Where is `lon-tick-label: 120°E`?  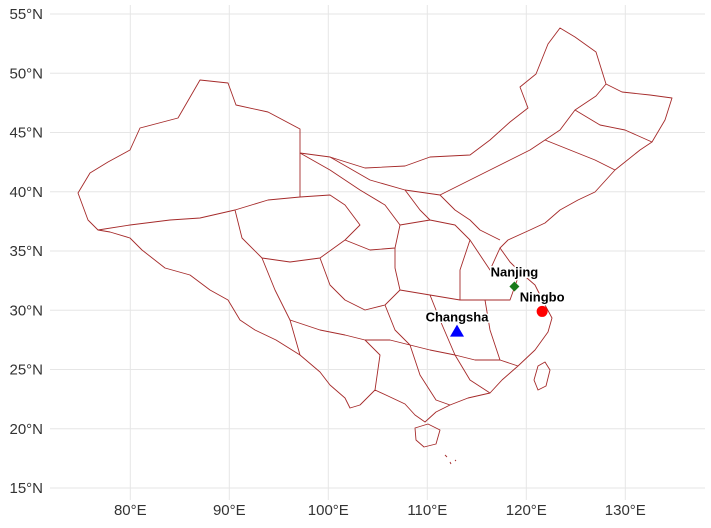 lon-tick-label: 120°E is located at coordinates (526, 510).